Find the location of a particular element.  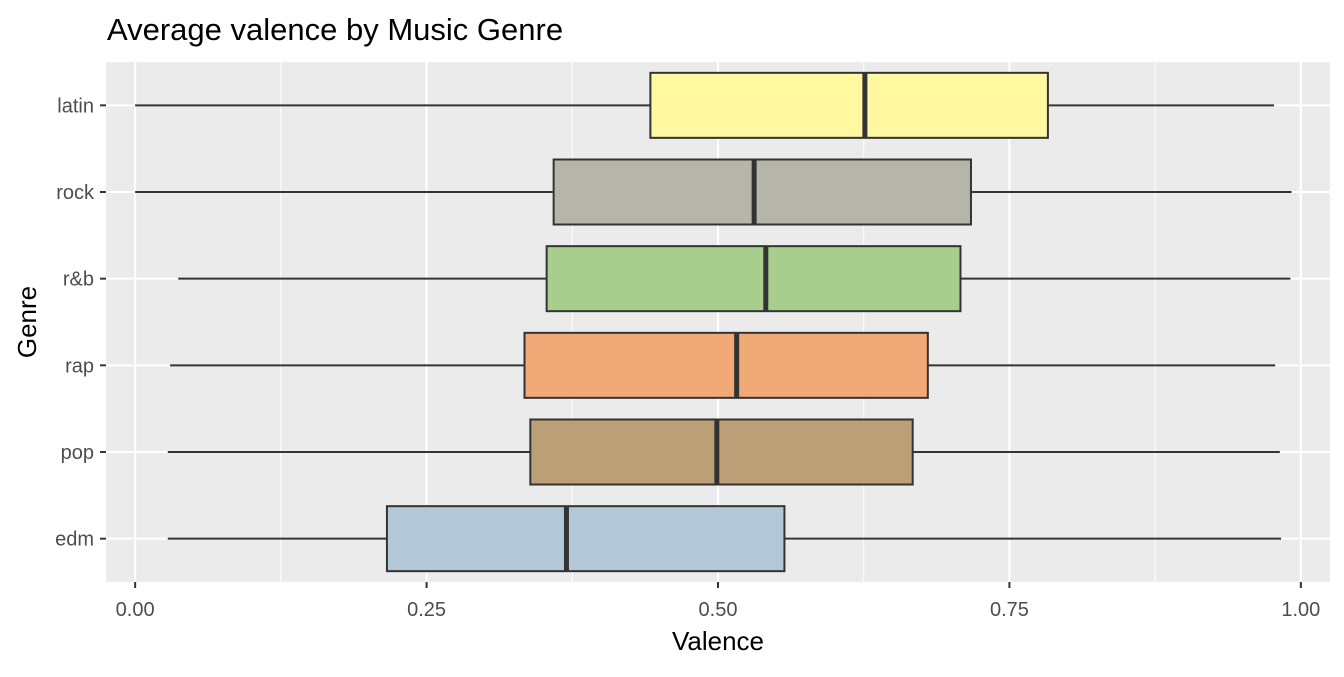

box-pop is located at coordinates (723, 452).